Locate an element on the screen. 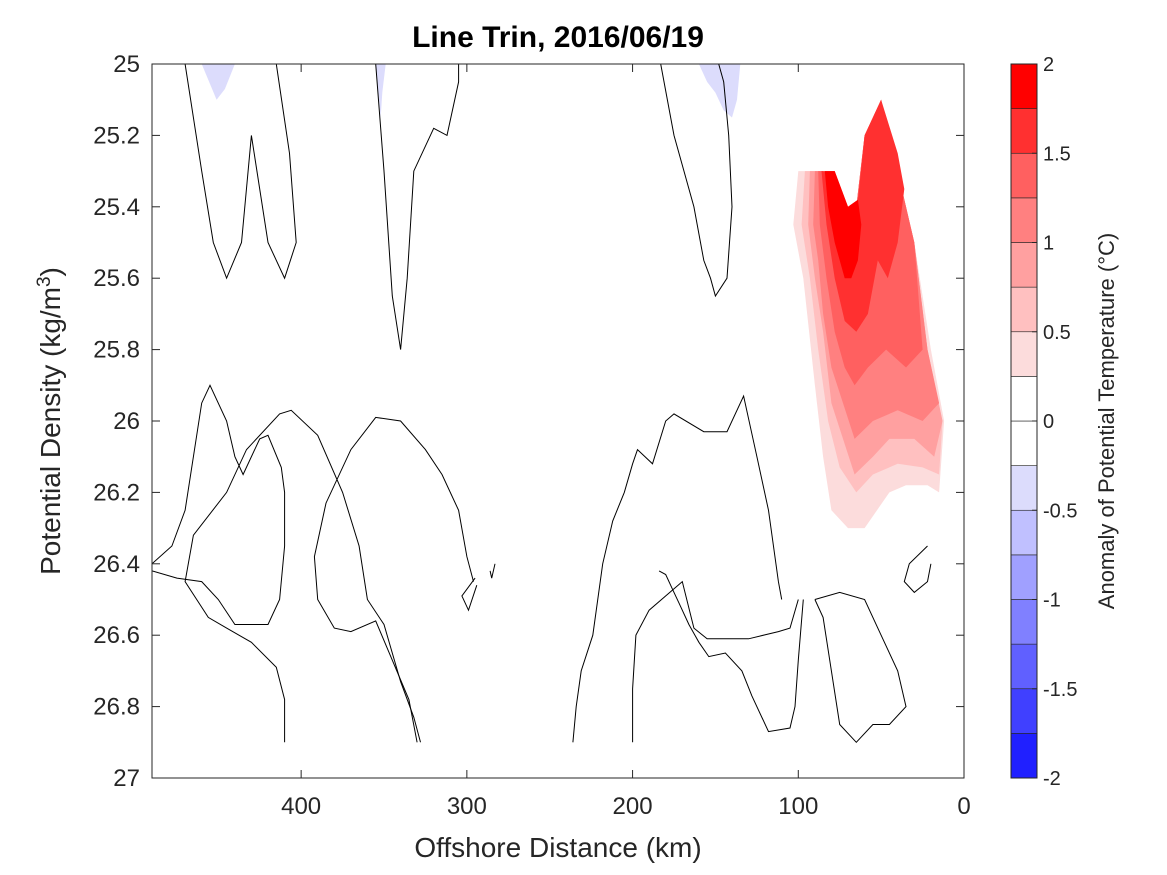  colorbar-tick-label-5: -0.5 is located at coordinates (1060, 511).